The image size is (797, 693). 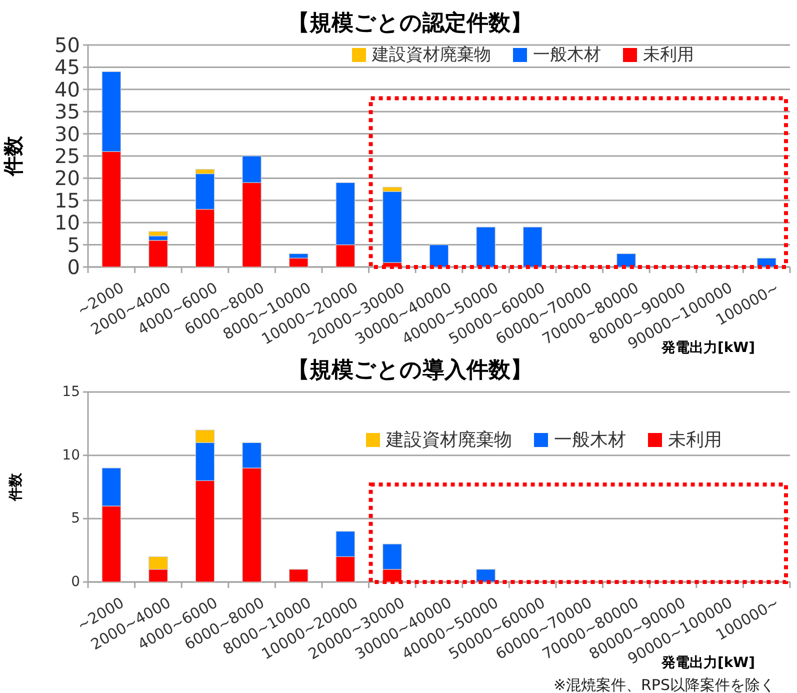 What do you see at coordinates (664, 684) in the screenshot?
I see `text: ※混焼案件、RPS以降案件を除く` at bounding box center [664, 684].